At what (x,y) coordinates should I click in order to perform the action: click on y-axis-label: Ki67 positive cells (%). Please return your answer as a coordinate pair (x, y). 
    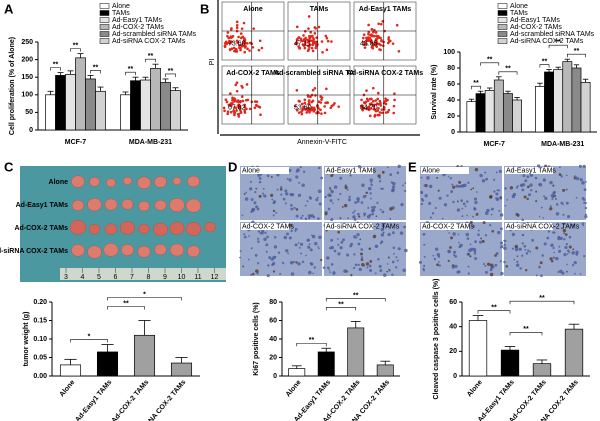
    Looking at the image, I should click on (256, 339).